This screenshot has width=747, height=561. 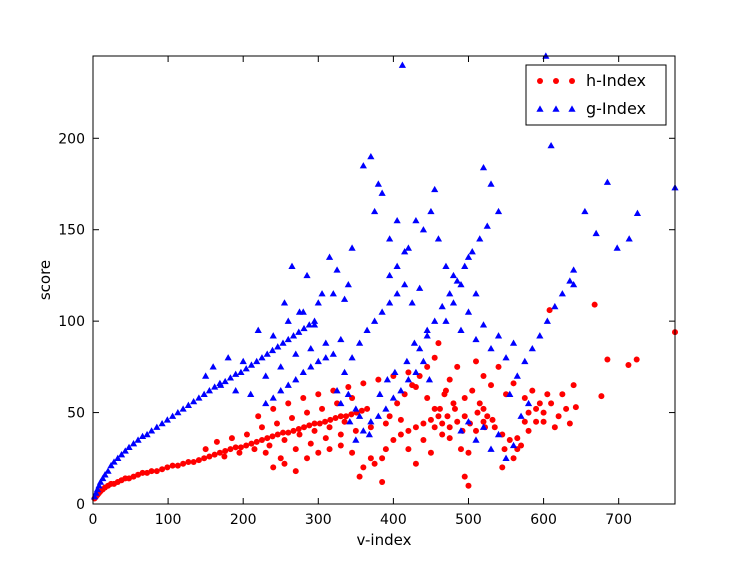 What do you see at coordinates (556, 108) in the screenshot?
I see `legend-g-index-marker` at bounding box center [556, 108].